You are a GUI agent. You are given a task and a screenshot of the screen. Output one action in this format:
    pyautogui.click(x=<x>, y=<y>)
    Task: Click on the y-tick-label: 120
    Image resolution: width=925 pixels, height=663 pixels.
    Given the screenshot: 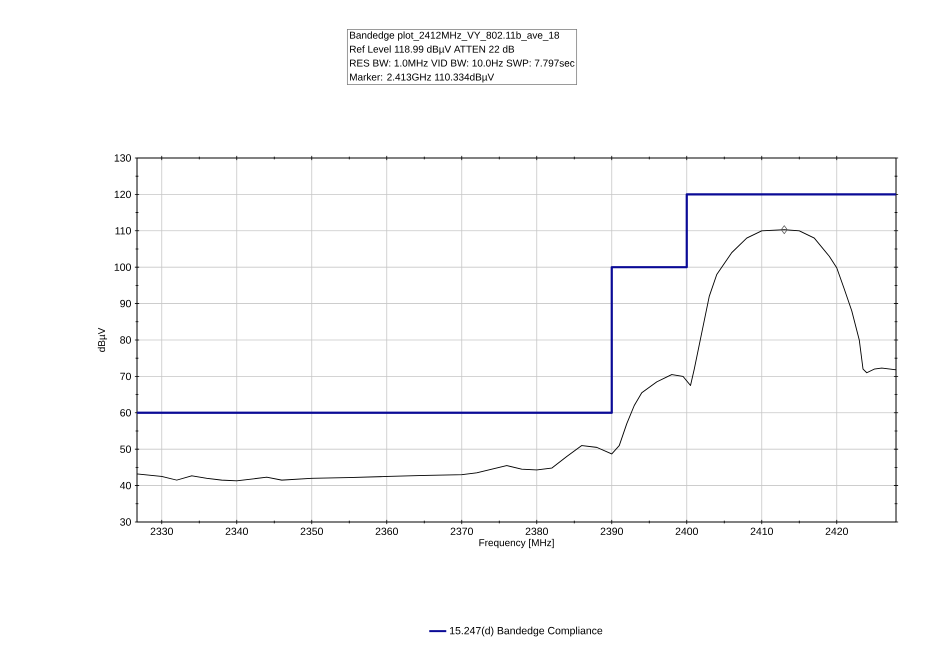 What is the action you would take?
    pyautogui.click(x=122, y=194)
    